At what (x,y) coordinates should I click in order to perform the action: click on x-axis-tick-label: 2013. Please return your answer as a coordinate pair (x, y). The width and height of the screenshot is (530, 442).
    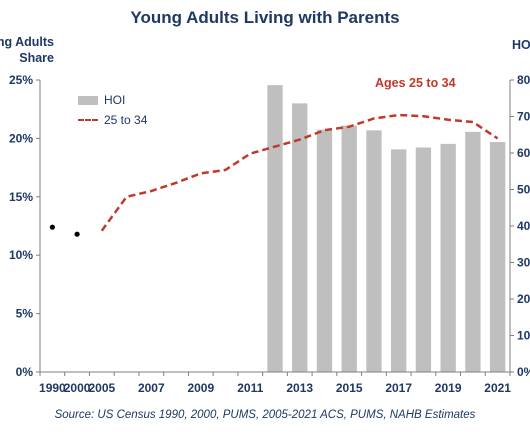
    Looking at the image, I should click on (299, 388).